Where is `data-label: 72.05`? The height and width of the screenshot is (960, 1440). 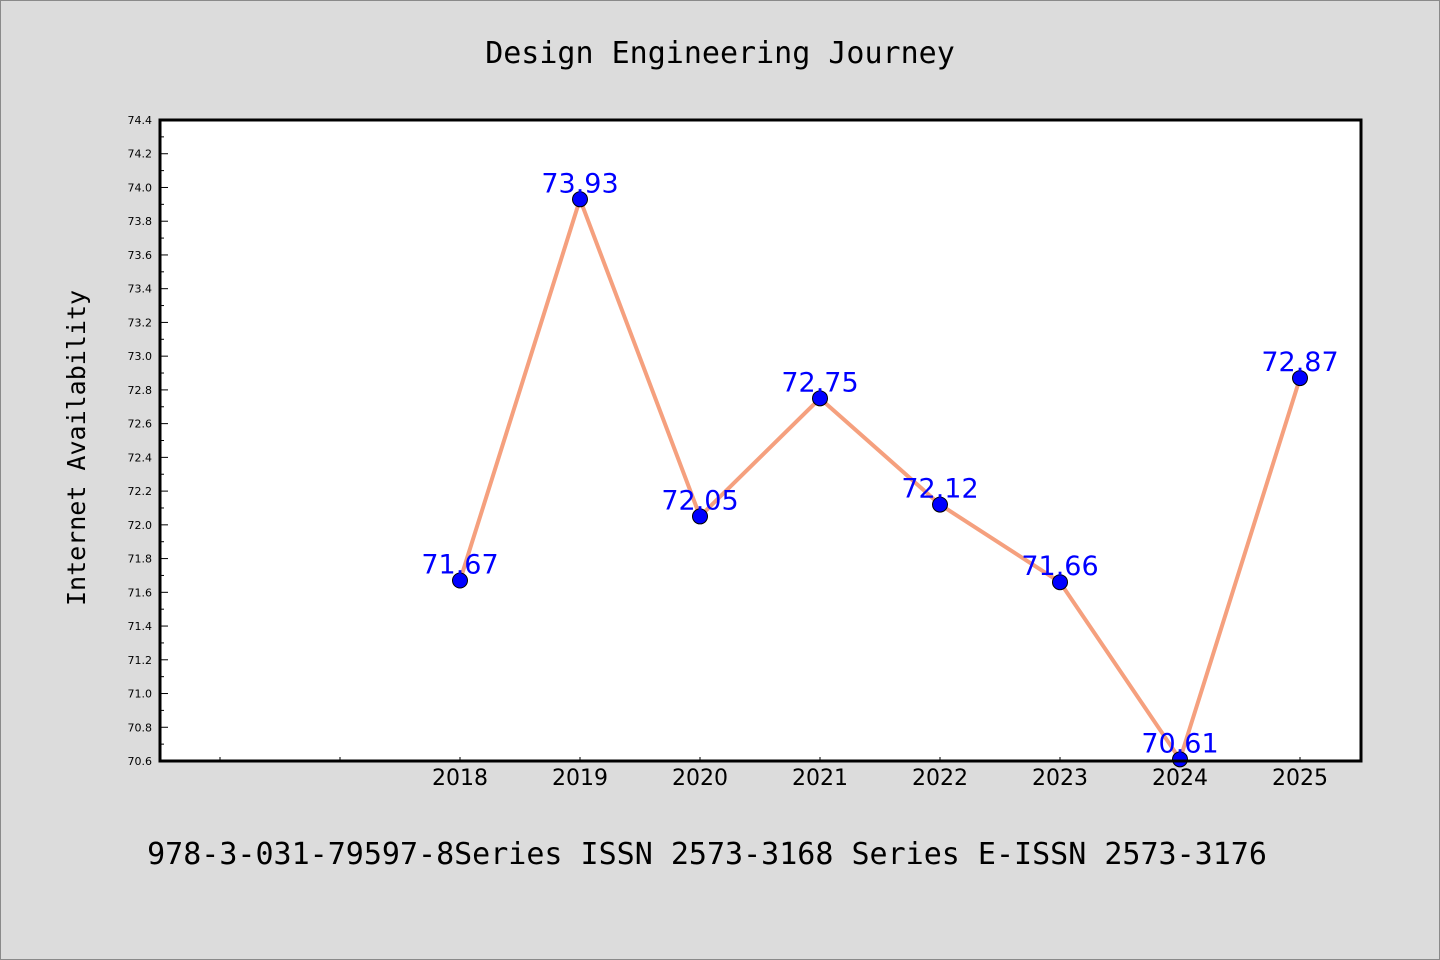 data-label: 72.05 is located at coordinates (699, 500).